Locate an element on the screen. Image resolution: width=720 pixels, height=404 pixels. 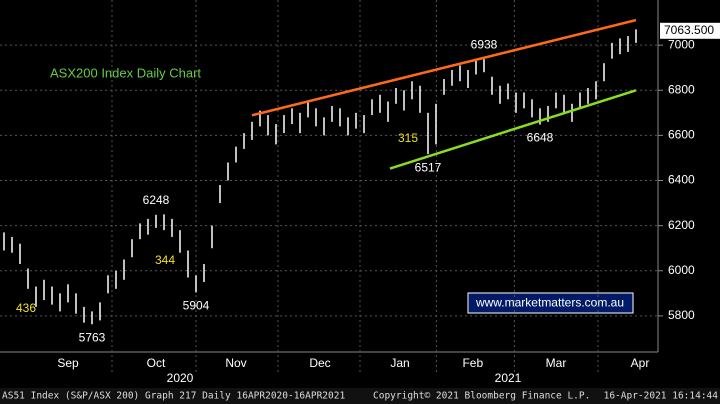
x-tick-label: Apr is located at coordinates (640, 363).